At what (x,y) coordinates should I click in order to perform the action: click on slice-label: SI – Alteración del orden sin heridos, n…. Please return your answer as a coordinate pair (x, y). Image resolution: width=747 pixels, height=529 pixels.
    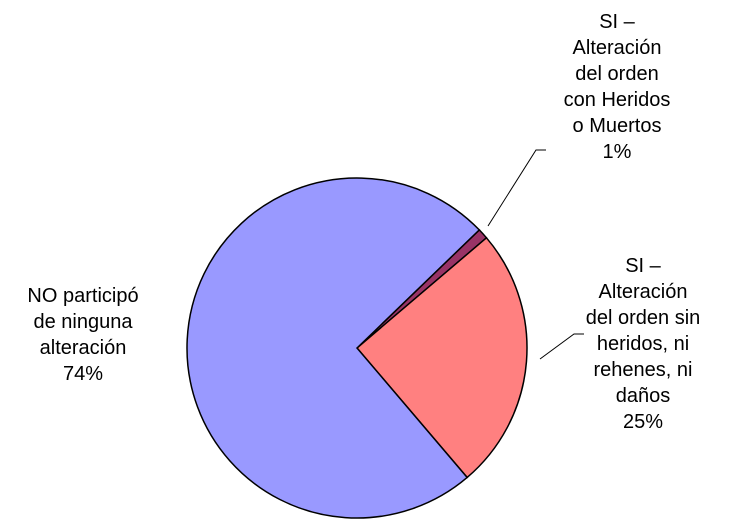
    Looking at the image, I should click on (643, 344).